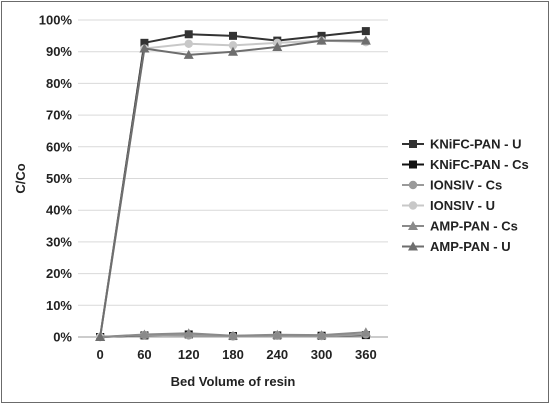 The width and height of the screenshot is (550, 404). I want to click on y-axis-title: C/Co, so click(20, 178).